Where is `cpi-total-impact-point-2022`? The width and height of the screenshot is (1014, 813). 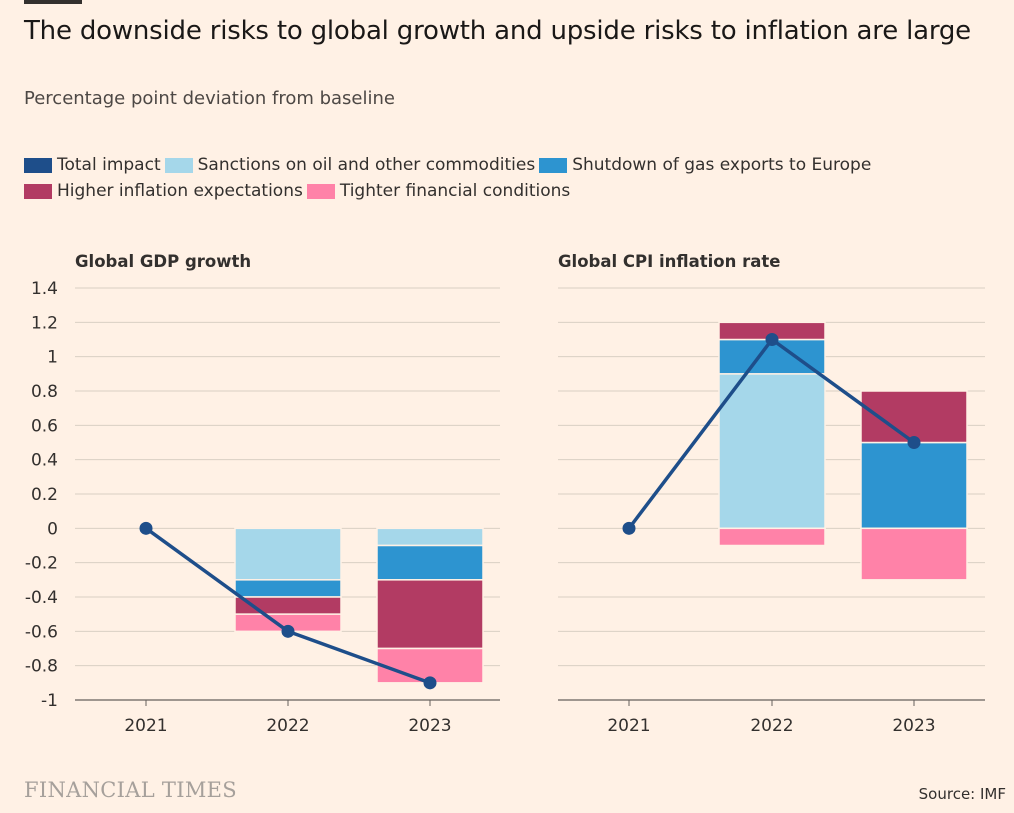
cpi-total-impact-point-2022 is located at coordinates (772, 339).